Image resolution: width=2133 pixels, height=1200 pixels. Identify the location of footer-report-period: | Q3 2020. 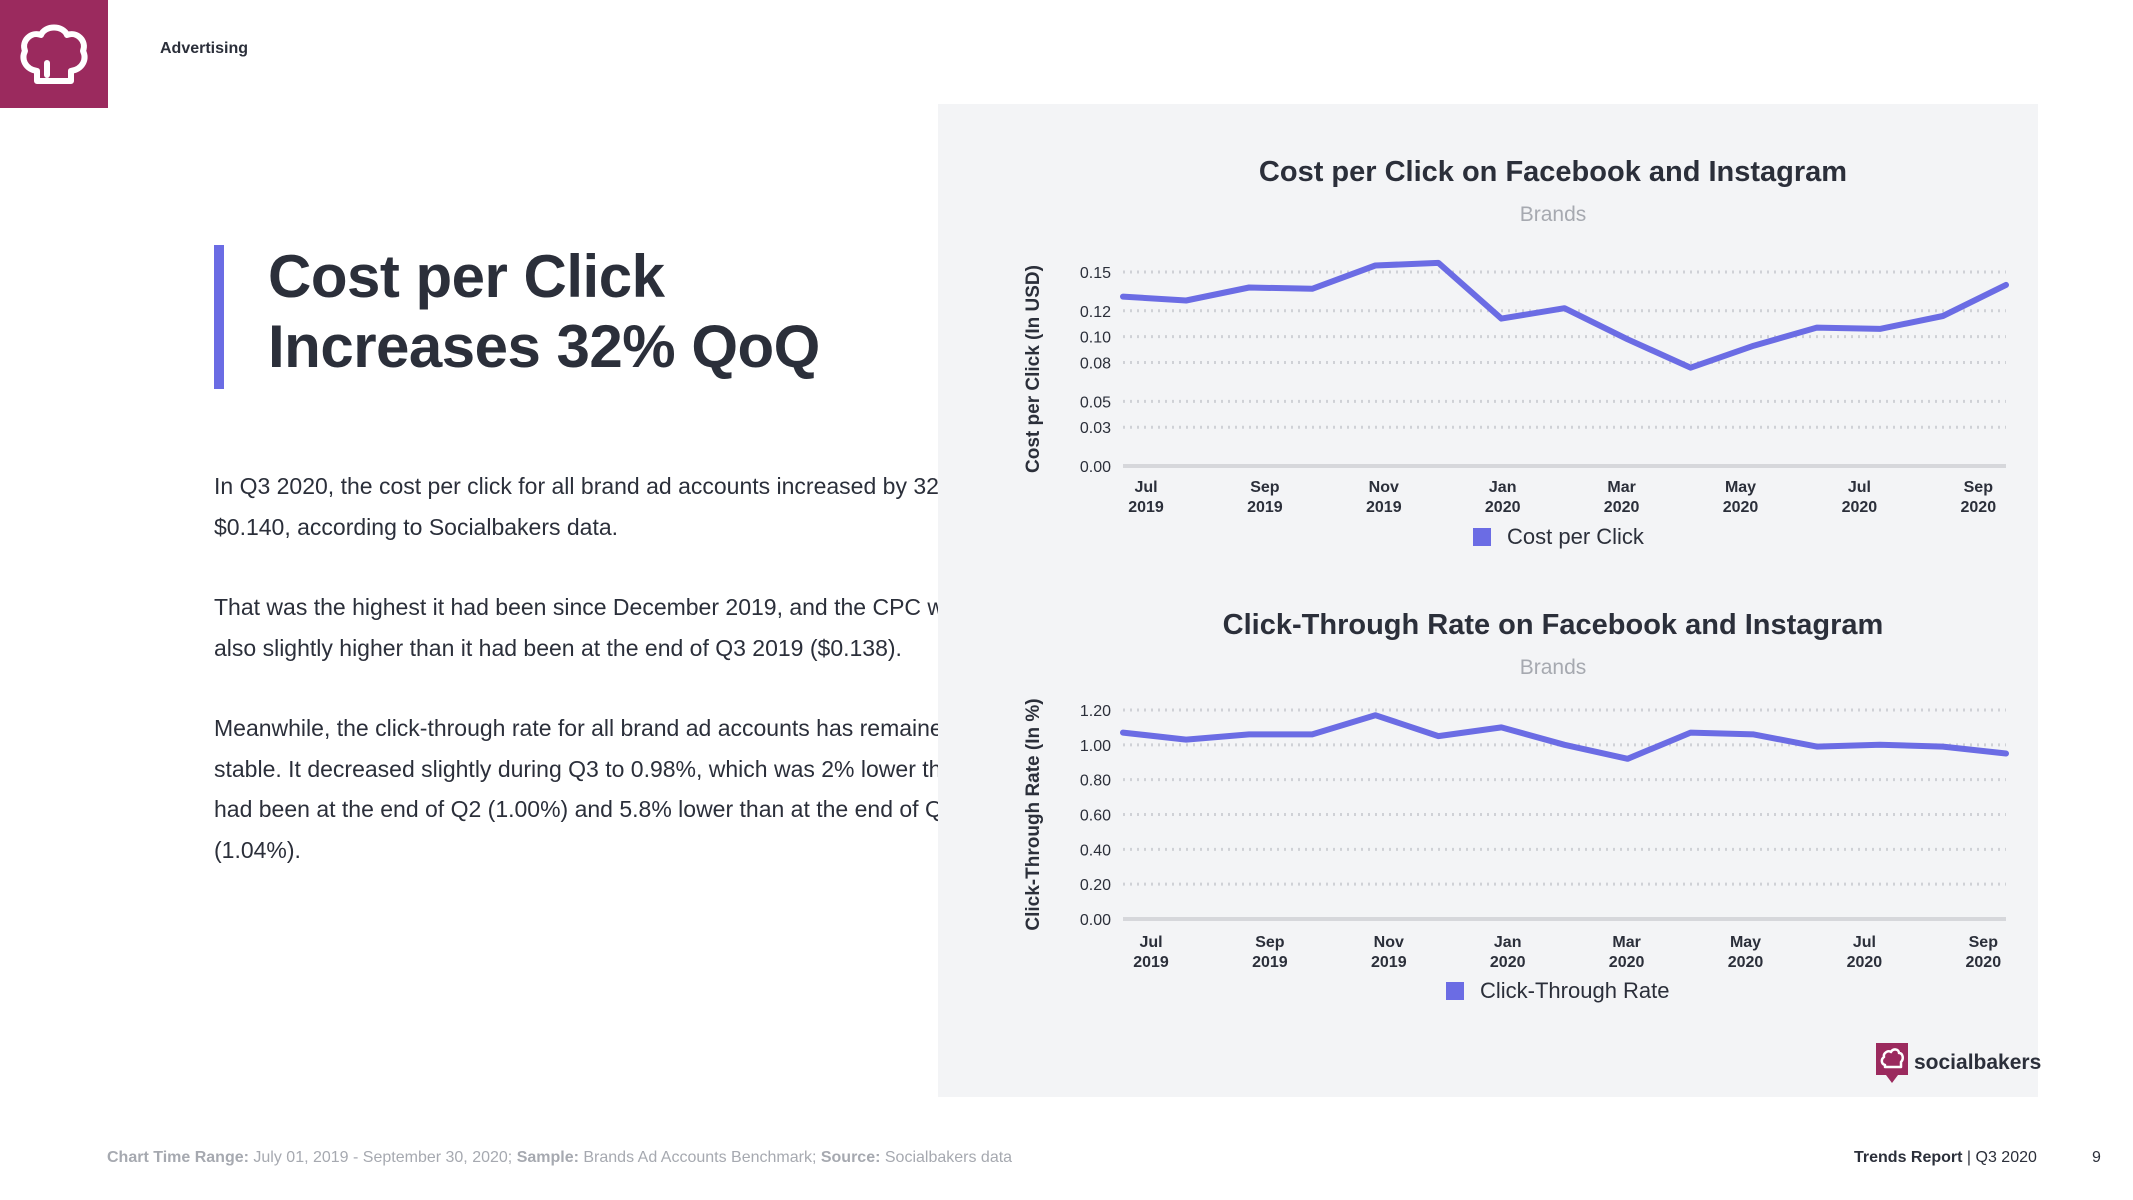
(1999, 1157).